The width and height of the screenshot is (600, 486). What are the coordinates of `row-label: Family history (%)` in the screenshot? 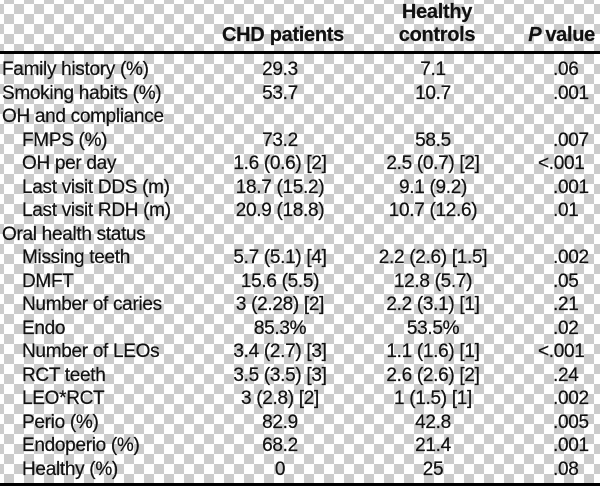 It's located at (75, 69).